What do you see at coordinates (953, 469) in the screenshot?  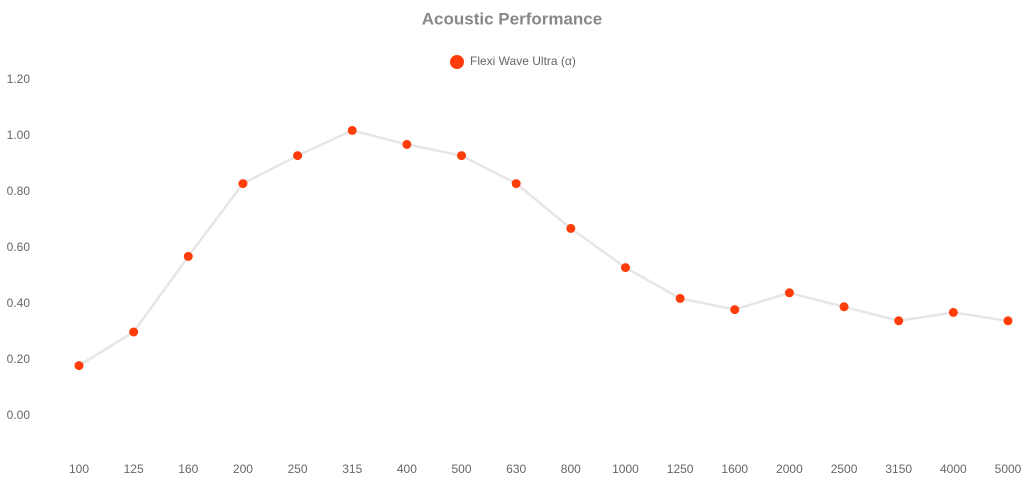 I see `x-tick-label: 4000` at bounding box center [953, 469].